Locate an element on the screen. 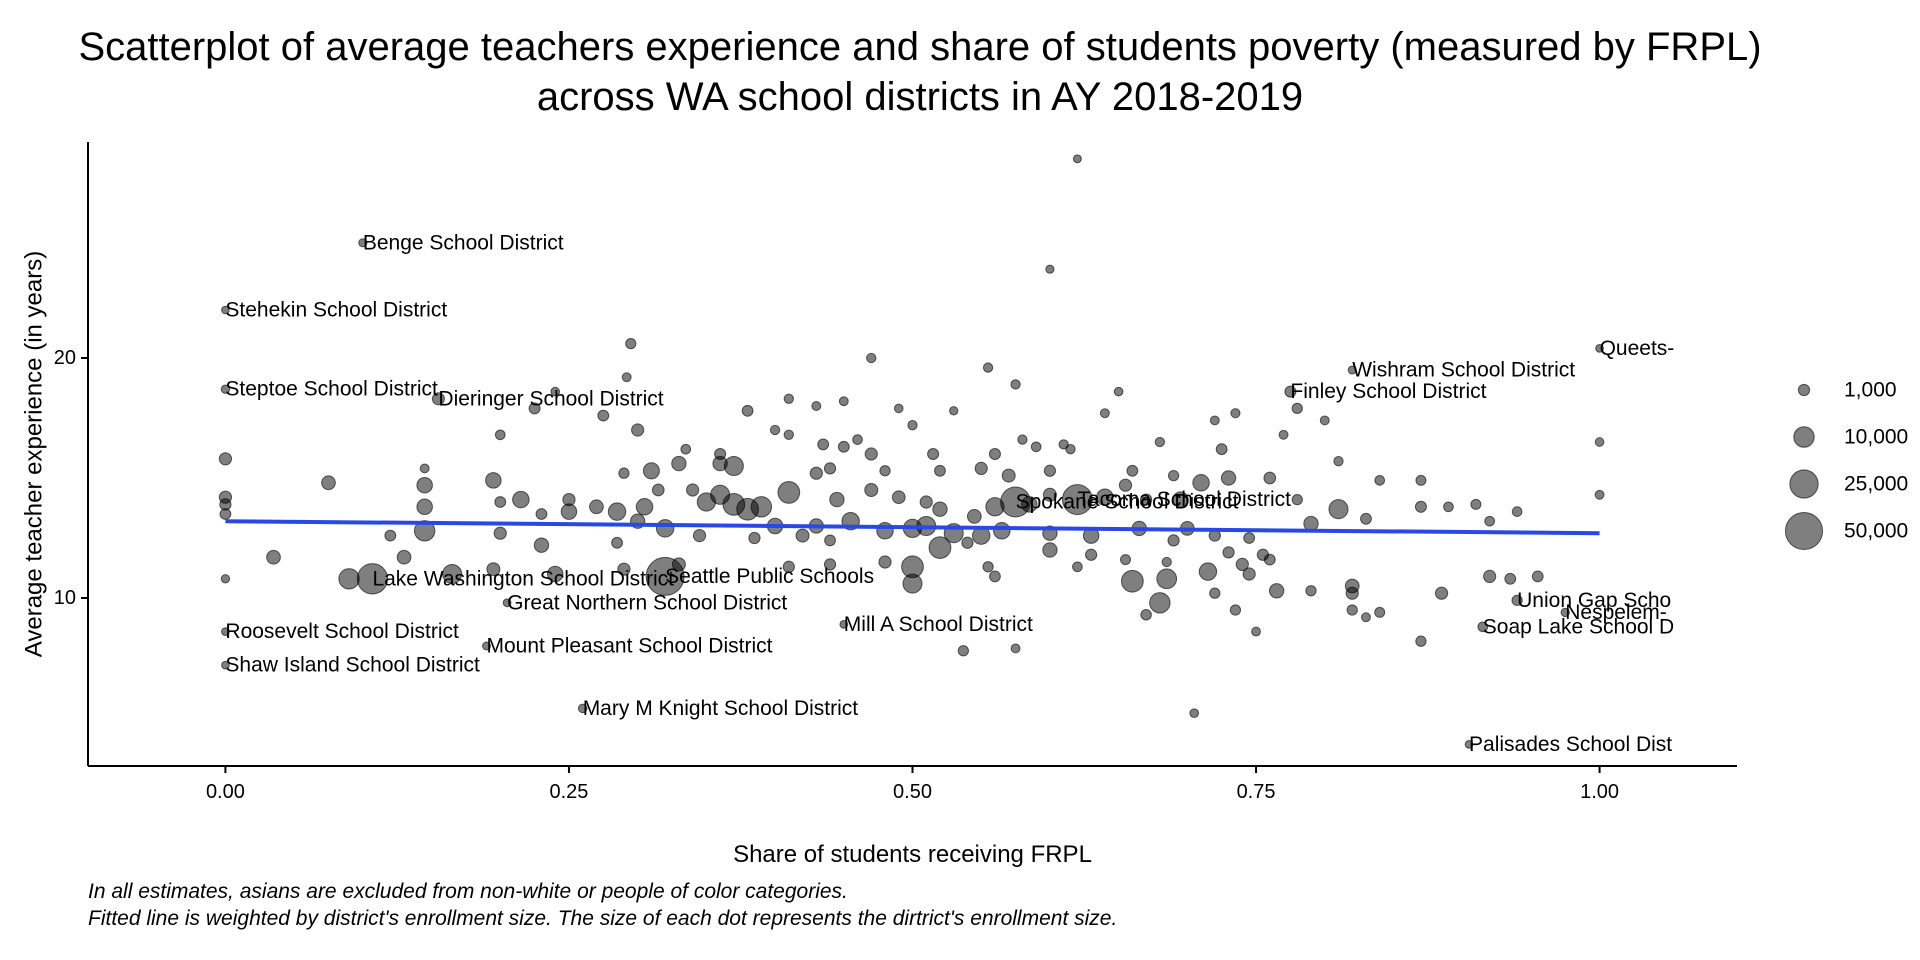 The height and width of the screenshot is (960, 1920). point-label: Tacoma School District is located at coordinates (1184, 499).